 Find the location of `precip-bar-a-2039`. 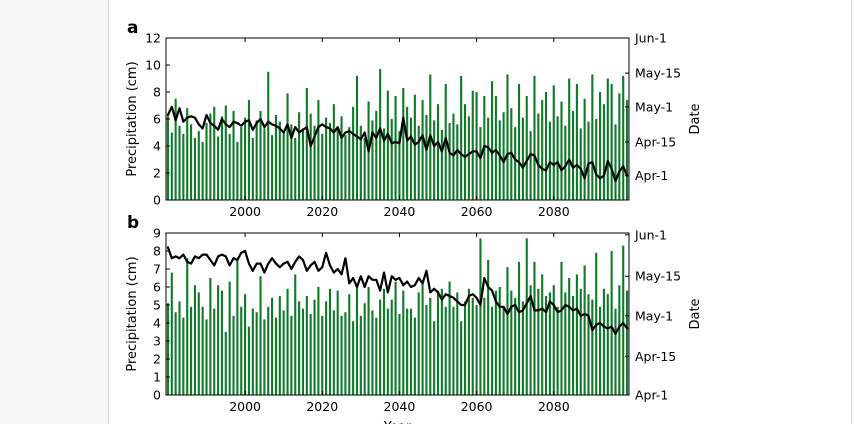

precip-bar-a-2039 is located at coordinates (395, 148).